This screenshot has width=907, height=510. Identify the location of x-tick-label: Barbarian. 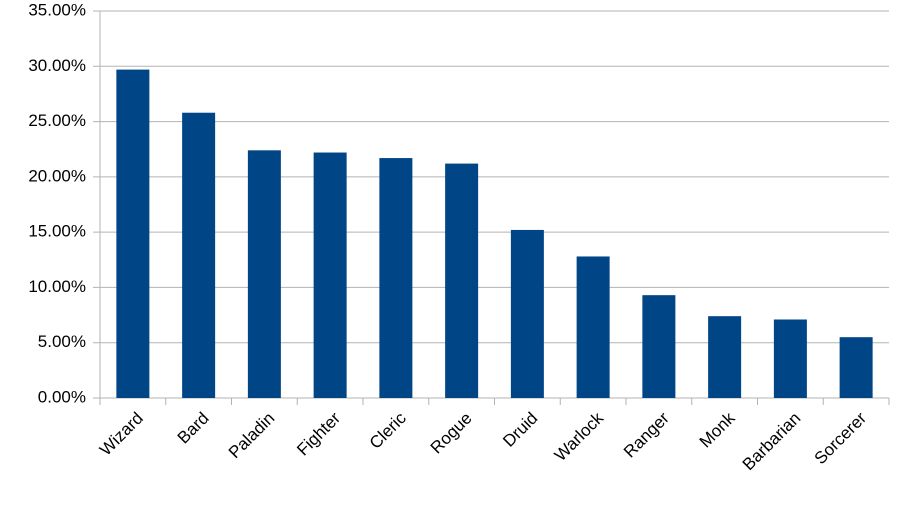
(772, 442).